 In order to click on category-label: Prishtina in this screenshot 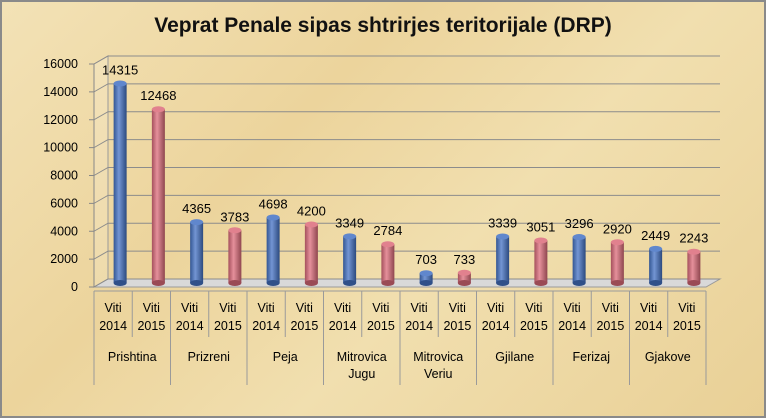, I will do `click(132, 357)`.